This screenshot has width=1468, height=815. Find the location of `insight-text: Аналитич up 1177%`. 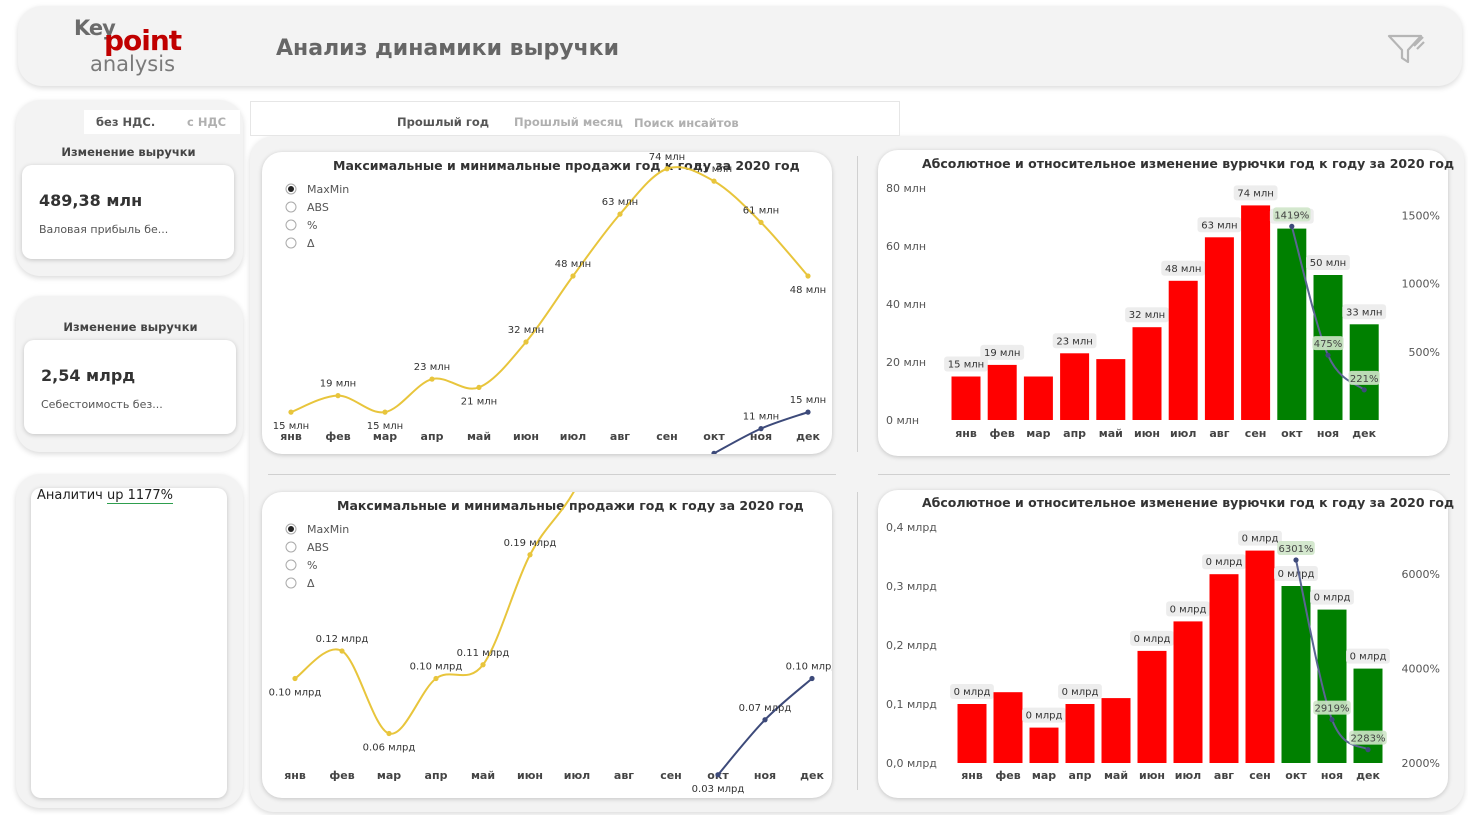

insight-text: Аналитич up 1177% is located at coordinates (105, 496).